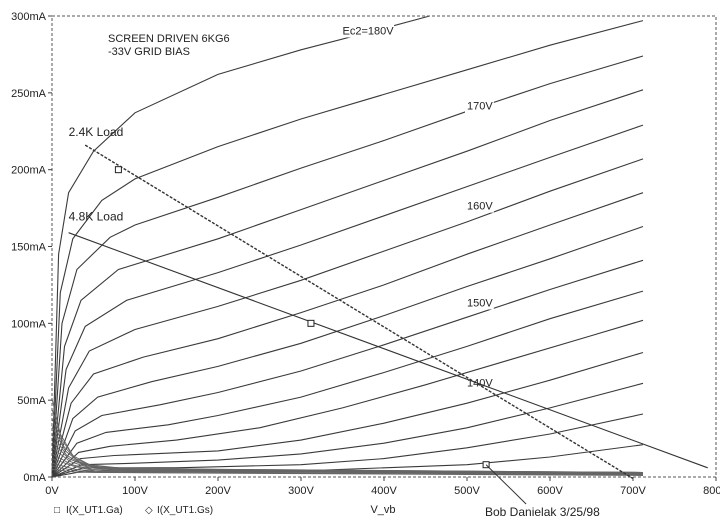 Image resolution: width=720 pixels, height=521 pixels. I want to click on y-tick-label-1: 50mA, so click(31, 401).